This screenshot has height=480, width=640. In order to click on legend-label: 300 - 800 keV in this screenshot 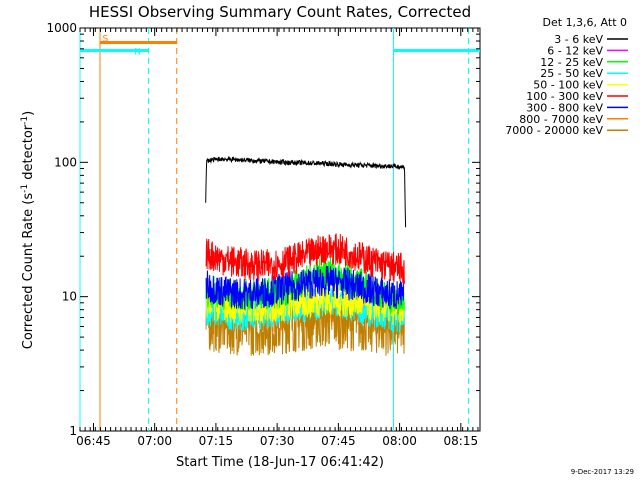, I will do `click(564, 107)`.